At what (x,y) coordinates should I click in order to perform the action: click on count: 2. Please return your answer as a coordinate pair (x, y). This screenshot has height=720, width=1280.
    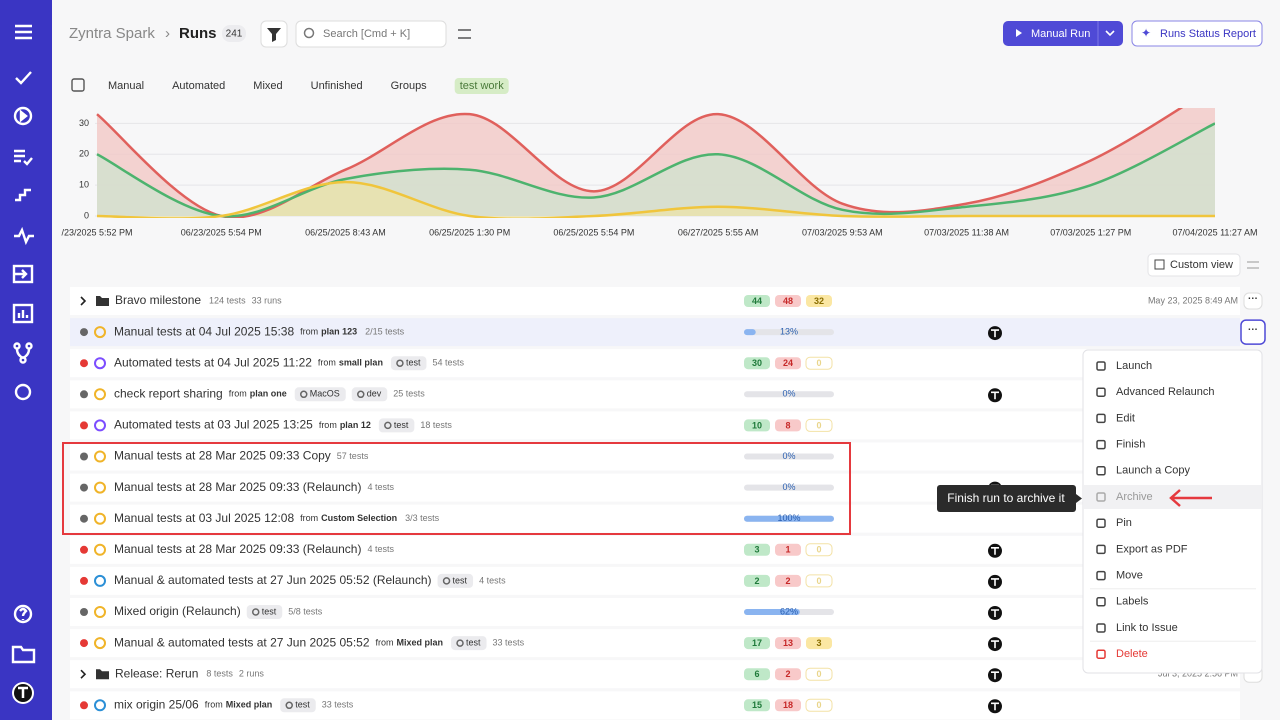
    Looking at the image, I should click on (787, 674).